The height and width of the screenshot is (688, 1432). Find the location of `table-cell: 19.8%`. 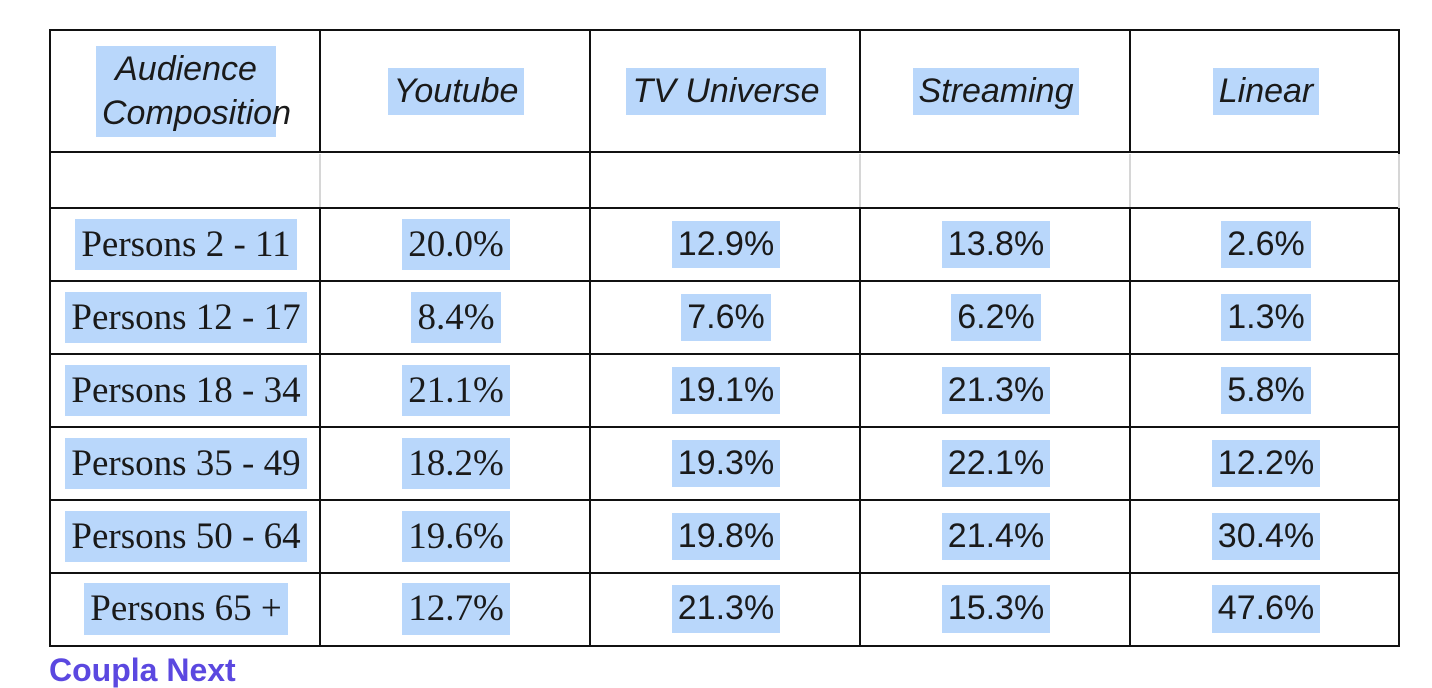

table-cell: 19.8% is located at coordinates (726, 536).